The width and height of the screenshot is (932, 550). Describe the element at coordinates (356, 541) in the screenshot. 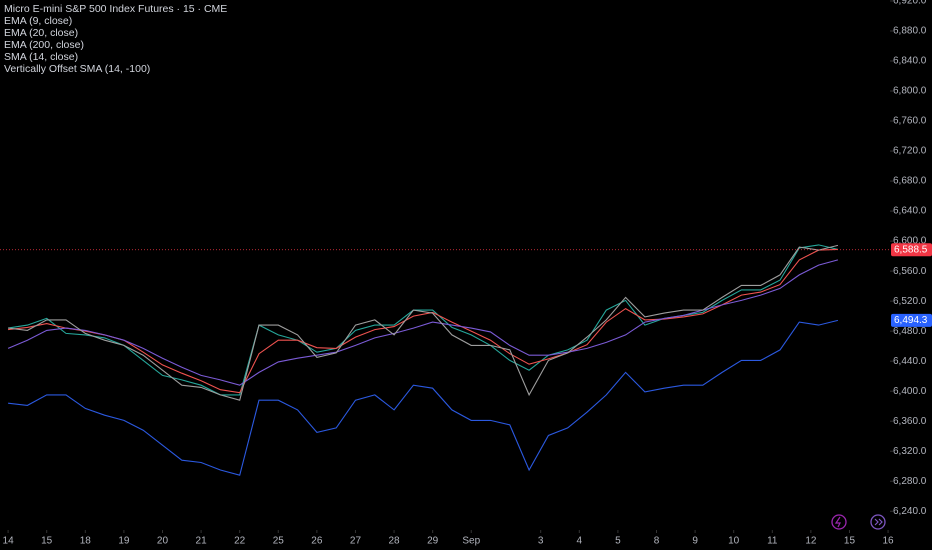

I see `x-tick-label: 27` at that location.